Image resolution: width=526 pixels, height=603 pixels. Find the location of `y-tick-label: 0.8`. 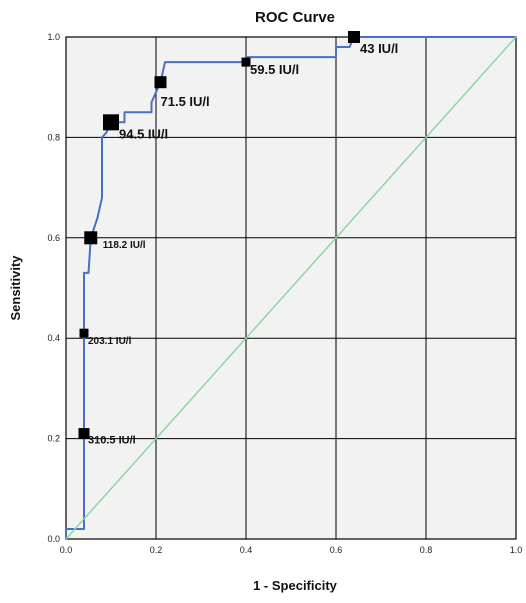

y-tick-label: 0.8 is located at coordinates (53, 137).